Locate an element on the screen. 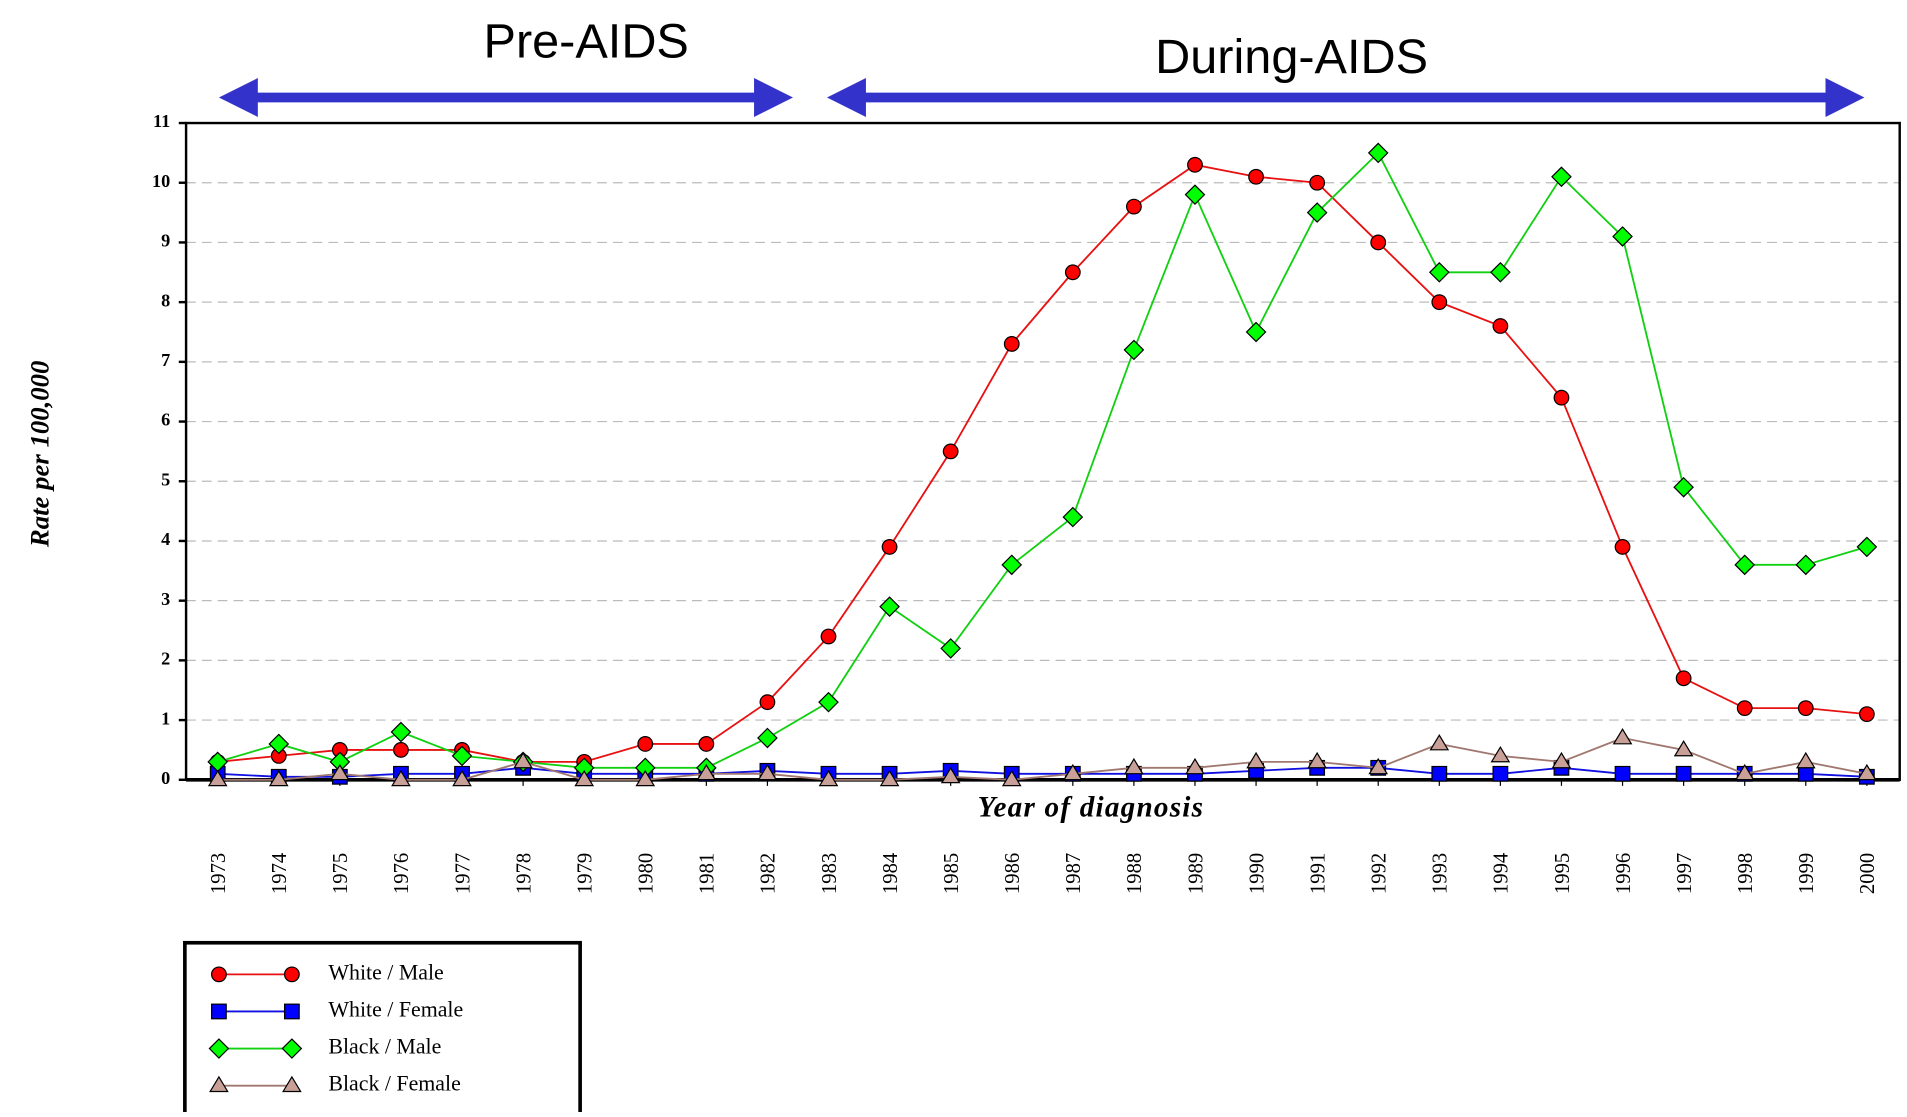 The image size is (1907, 1117). x-tick-label: 1992 is located at coordinates (1380, 873).